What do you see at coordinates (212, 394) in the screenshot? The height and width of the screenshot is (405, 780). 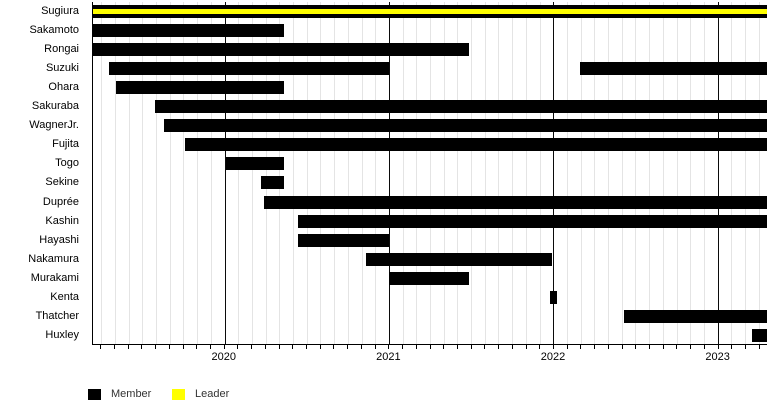 I see `leader-legend-label: Leader` at bounding box center [212, 394].